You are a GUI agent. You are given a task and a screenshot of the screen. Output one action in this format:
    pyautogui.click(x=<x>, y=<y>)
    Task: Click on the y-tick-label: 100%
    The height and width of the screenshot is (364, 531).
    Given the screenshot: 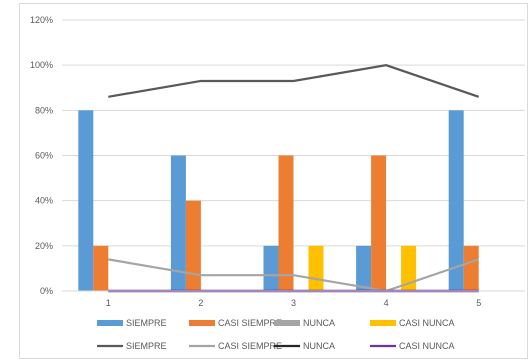 What is the action you would take?
    pyautogui.click(x=41, y=65)
    